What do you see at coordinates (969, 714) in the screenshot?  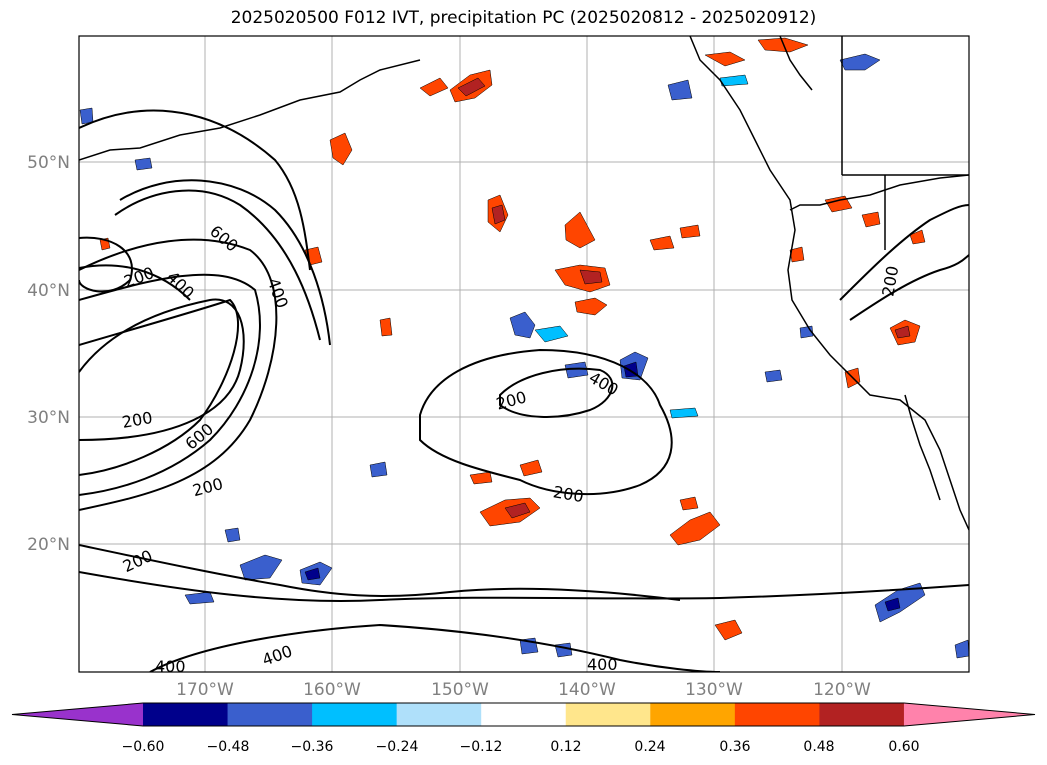 I see `colorbar-extend-high` at bounding box center [969, 714].